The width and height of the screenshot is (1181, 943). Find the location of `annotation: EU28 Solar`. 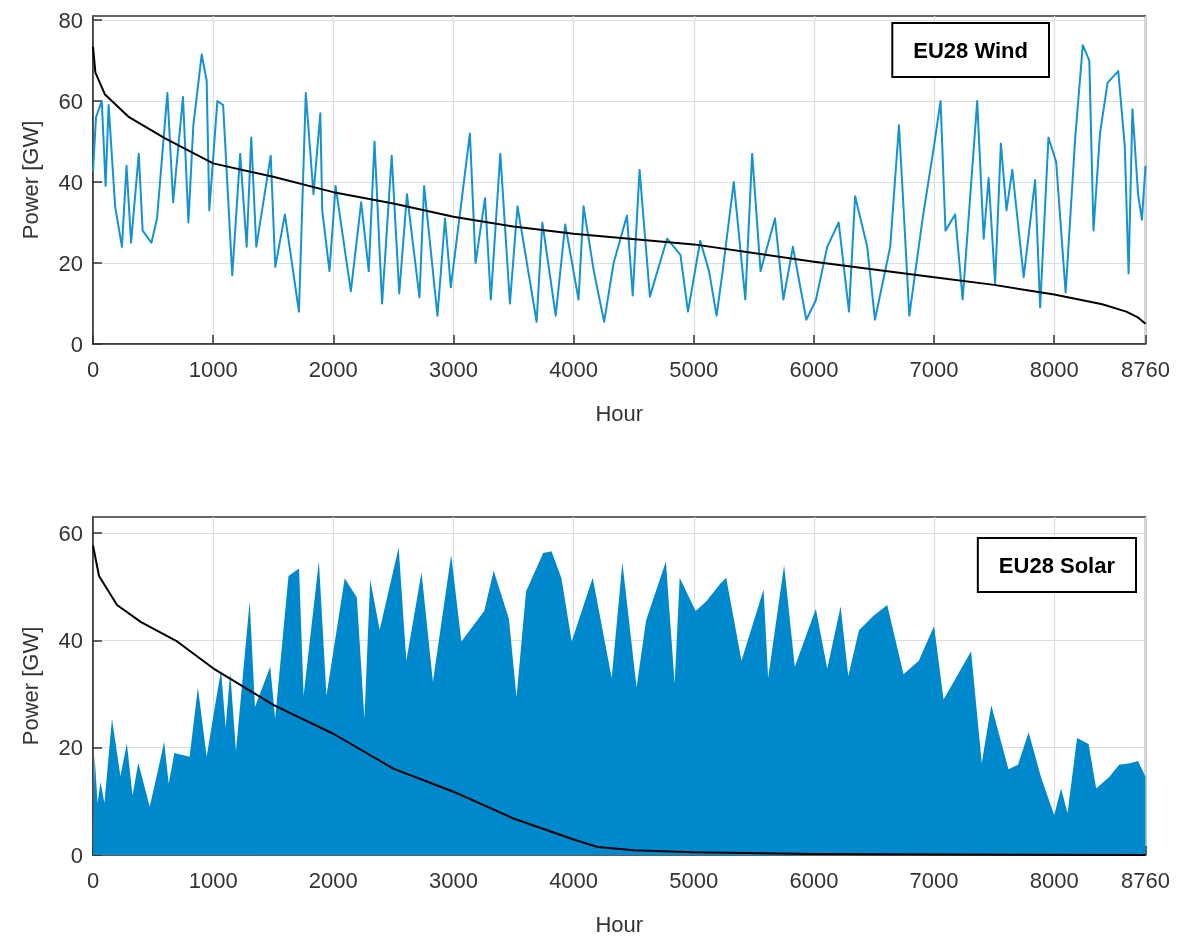

annotation: EU28 Solar is located at coordinates (1057, 565).